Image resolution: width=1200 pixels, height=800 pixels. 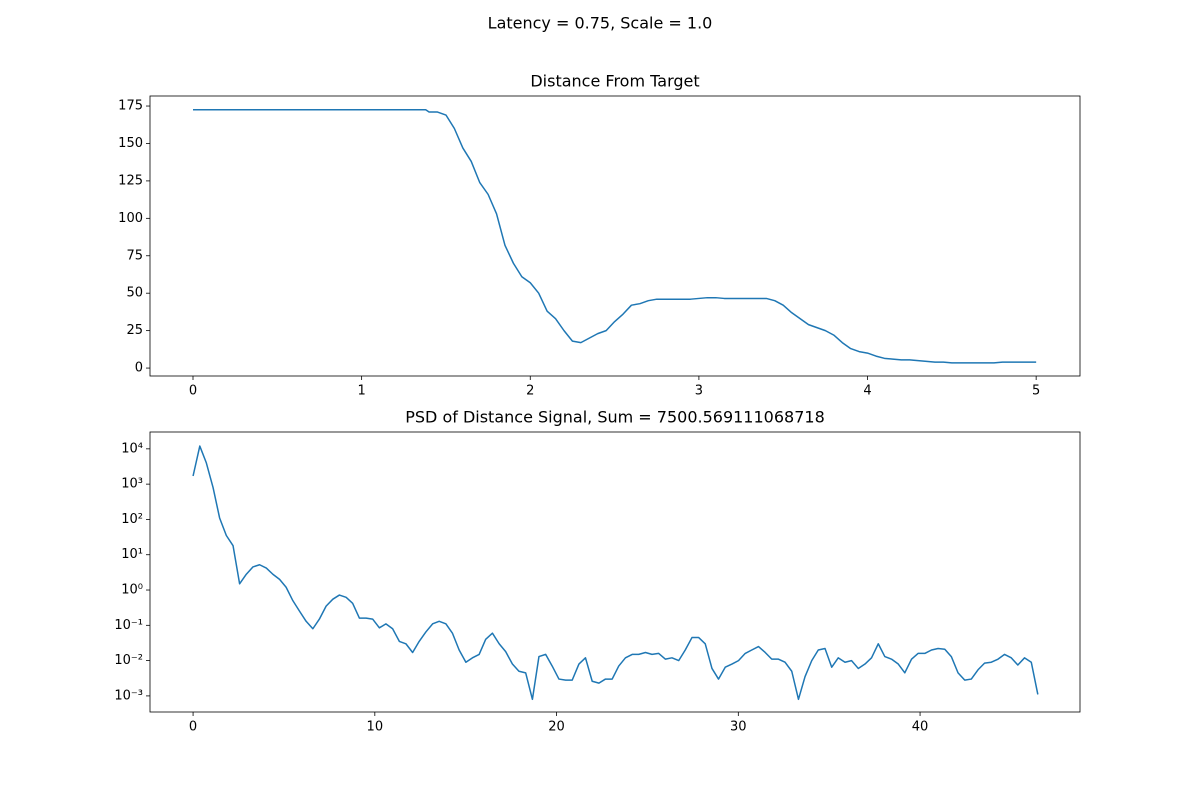 What do you see at coordinates (375, 727) in the screenshot?
I see `x-tick-label: 10` at bounding box center [375, 727].